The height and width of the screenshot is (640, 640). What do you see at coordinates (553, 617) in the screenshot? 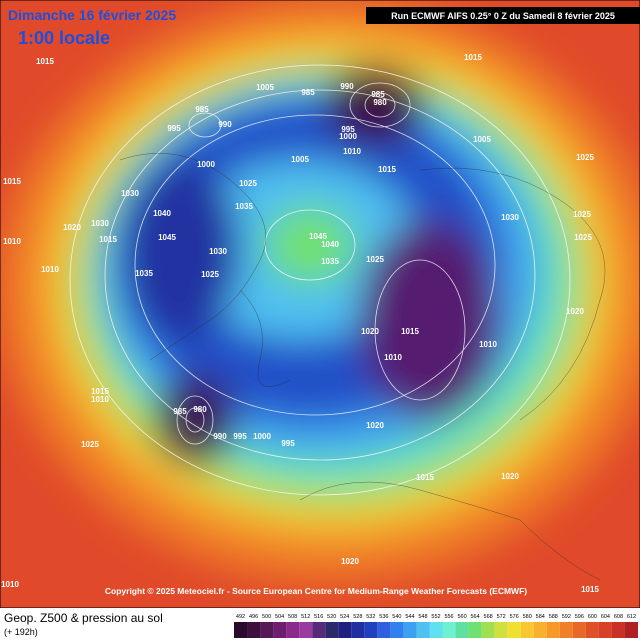
I see `colorbar-label: 588` at bounding box center [553, 617].